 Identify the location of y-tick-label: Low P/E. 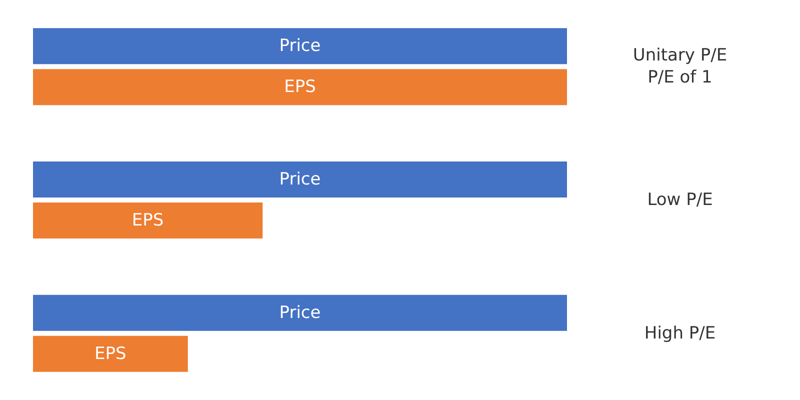
(680, 200).